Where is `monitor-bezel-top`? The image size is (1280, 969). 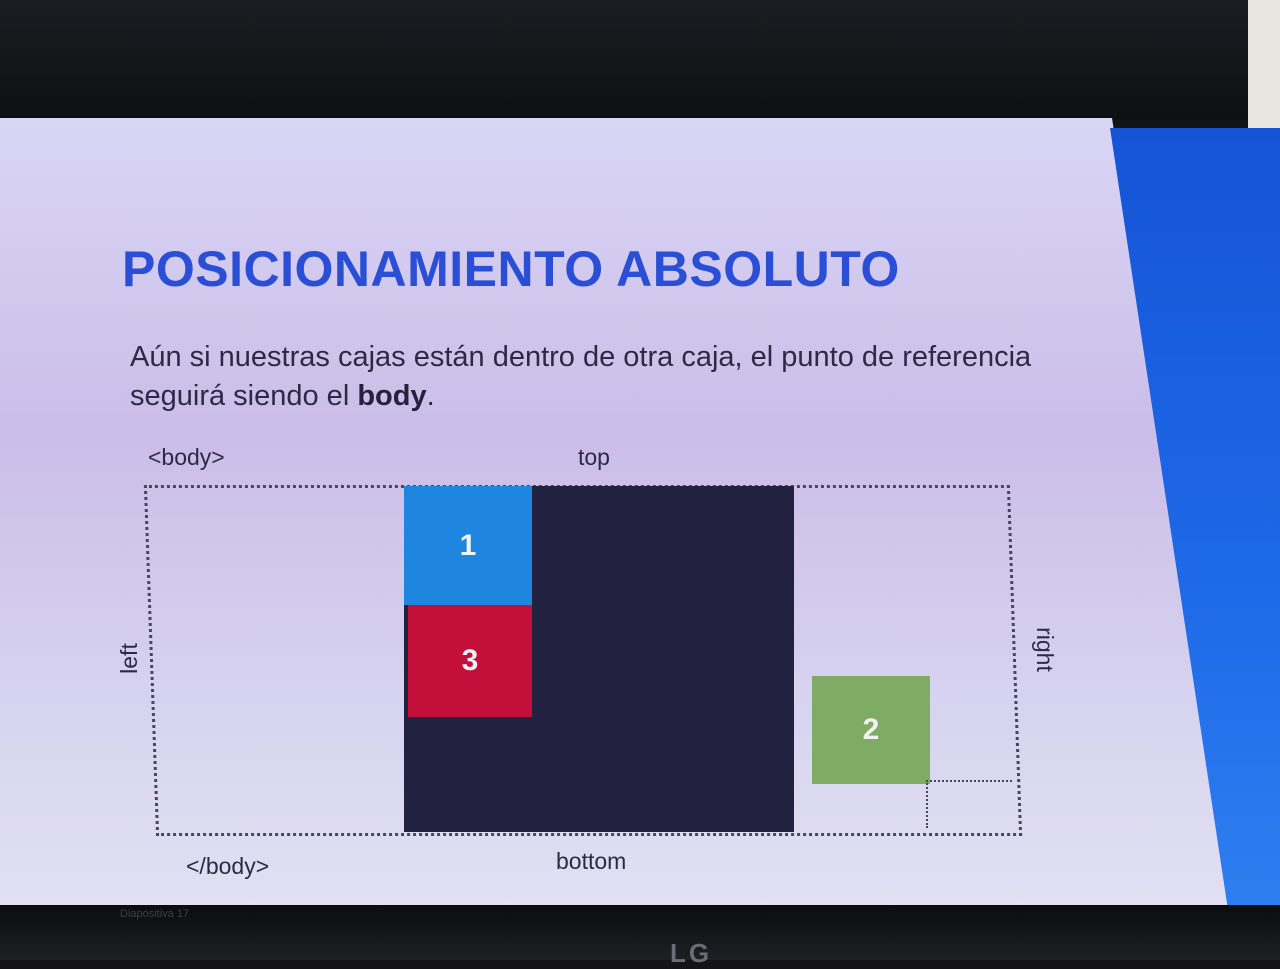
monitor-bezel-top is located at coordinates (640, 60).